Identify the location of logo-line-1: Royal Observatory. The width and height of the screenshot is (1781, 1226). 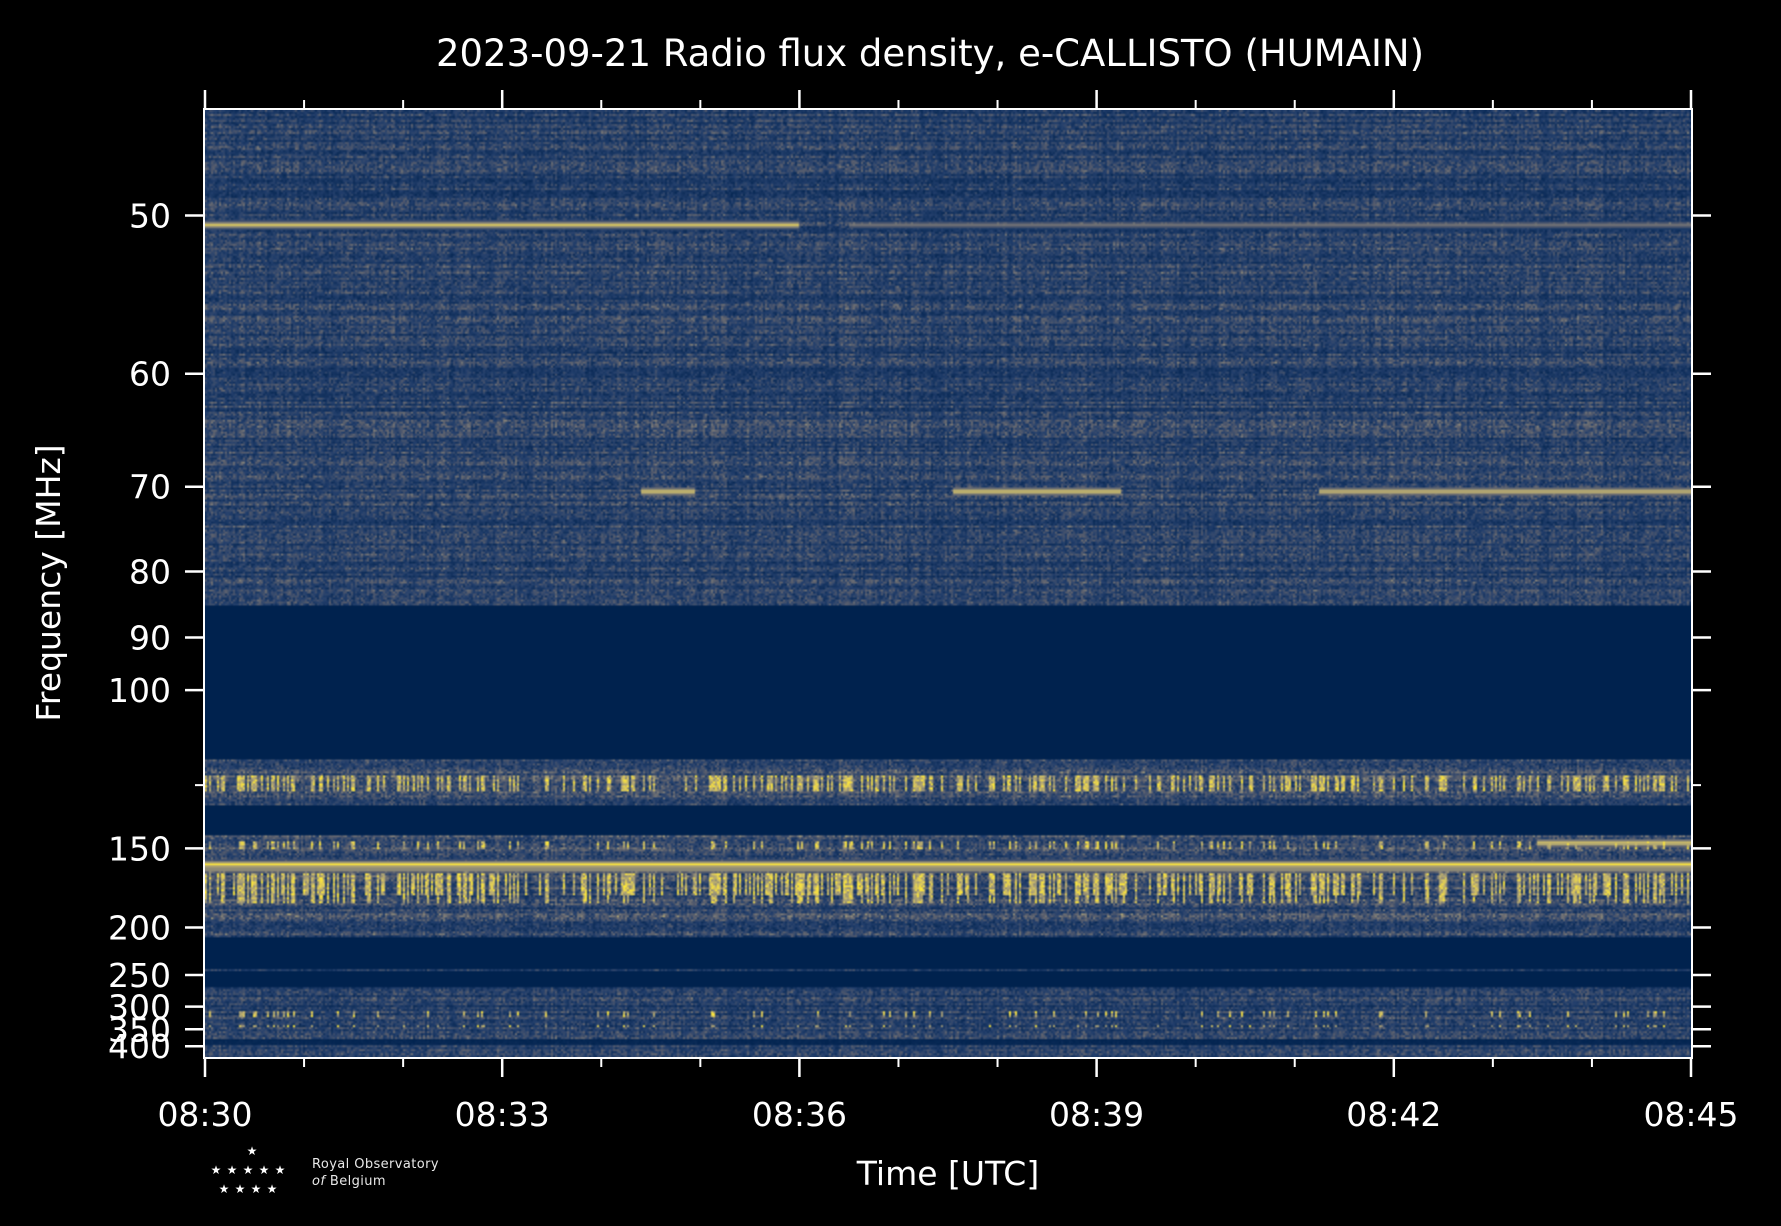
(375, 1164).